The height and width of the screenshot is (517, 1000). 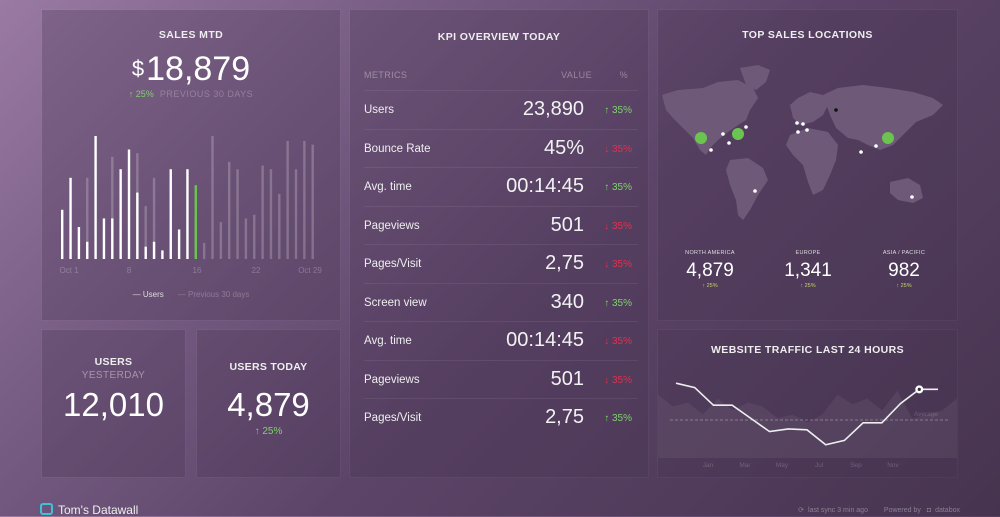 I want to click on metric-value: 23,890, so click(x=553, y=109).